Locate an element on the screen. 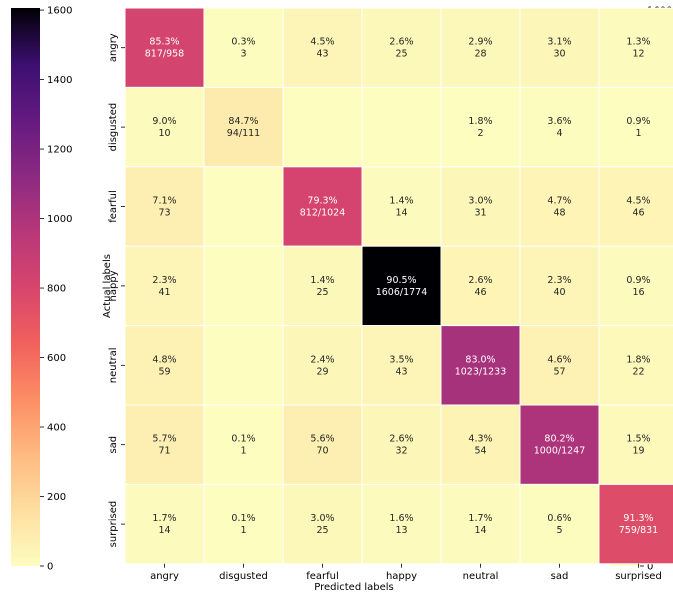 This screenshot has width=673, height=602. cell-percent-label: 0.1% is located at coordinates (243, 439).